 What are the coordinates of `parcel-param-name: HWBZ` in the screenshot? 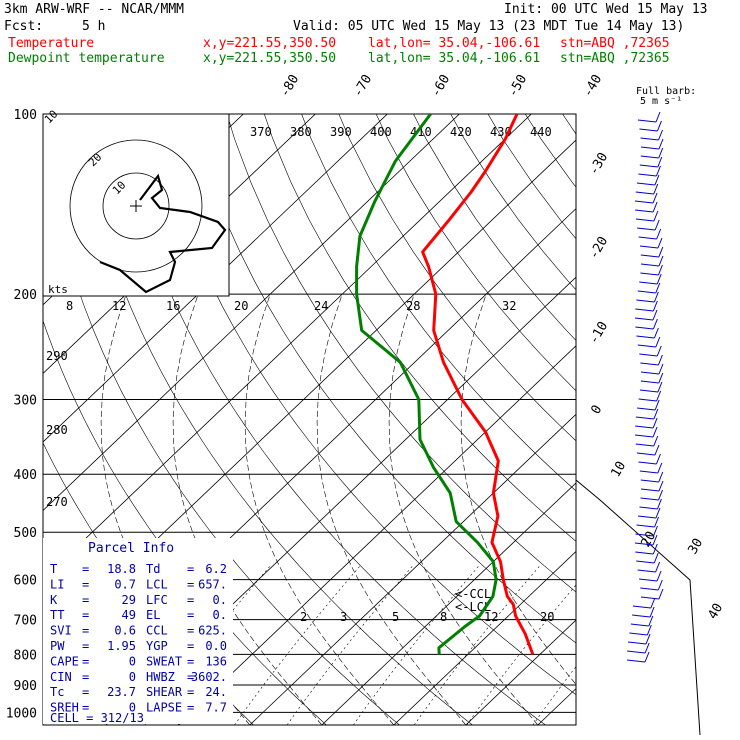 It's located at (160, 677).